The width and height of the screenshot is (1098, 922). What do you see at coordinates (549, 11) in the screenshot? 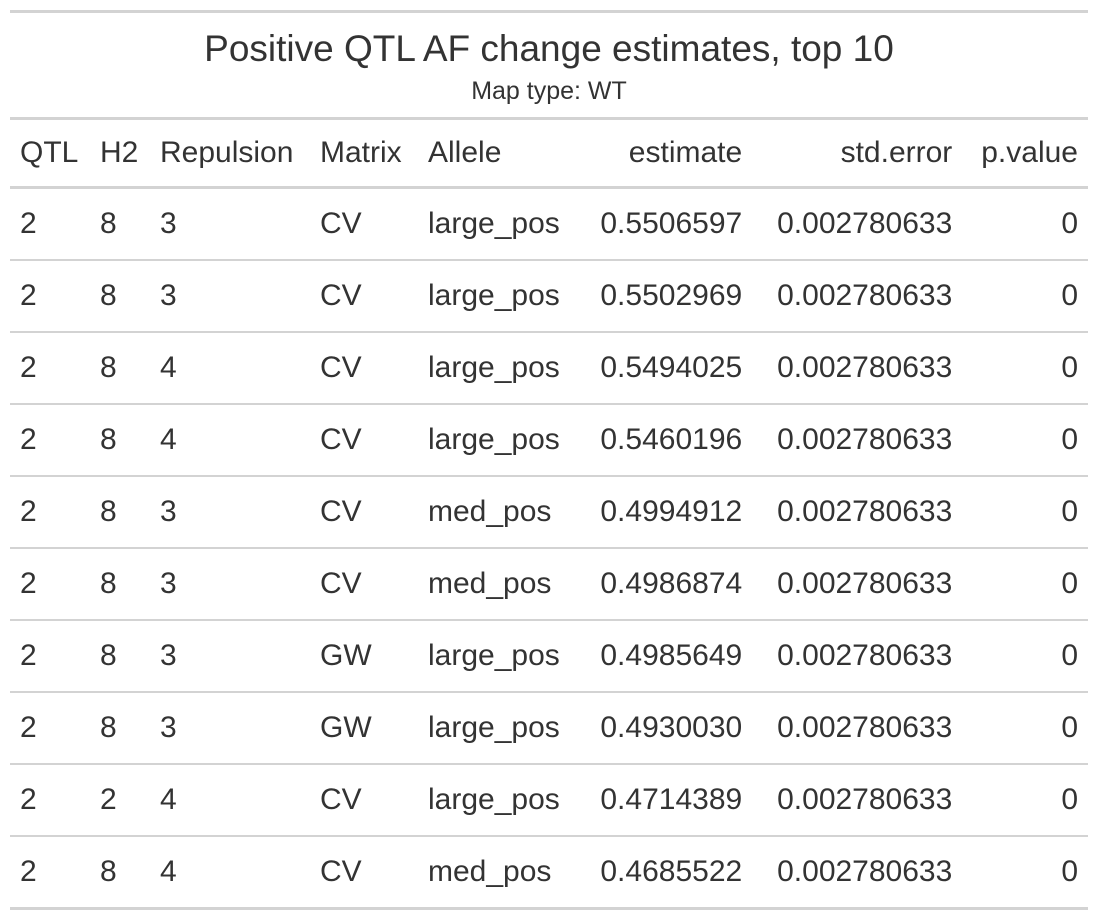
I see `top-rule` at bounding box center [549, 11].